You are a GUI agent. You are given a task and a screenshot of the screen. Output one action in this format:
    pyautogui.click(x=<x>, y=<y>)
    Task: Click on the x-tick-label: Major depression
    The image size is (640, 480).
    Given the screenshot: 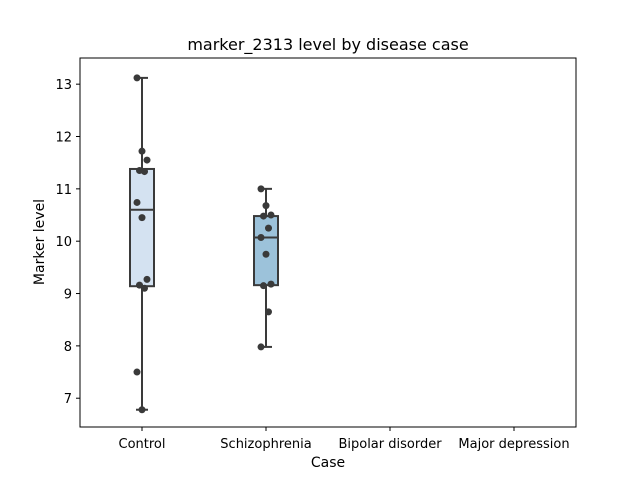 What is the action you would take?
    pyautogui.click(x=513, y=444)
    